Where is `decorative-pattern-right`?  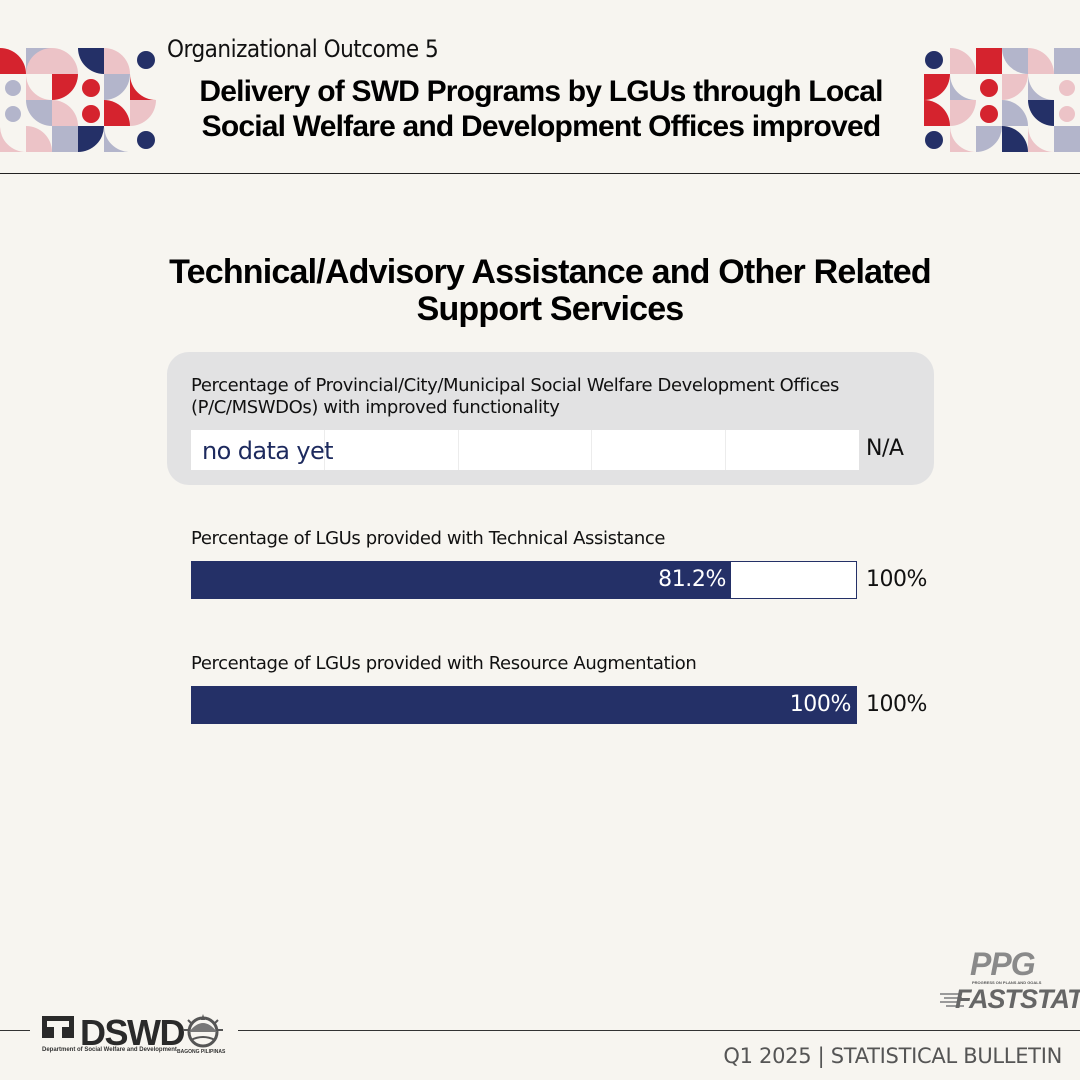 decorative-pattern-right is located at coordinates (1002, 100).